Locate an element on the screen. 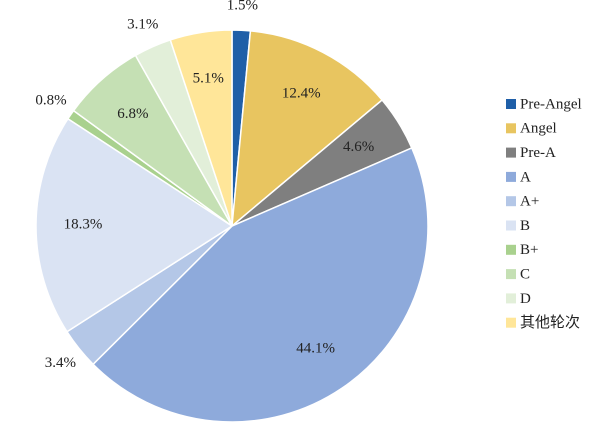 This screenshot has height=446, width=604. legend-label: Pre-Angel is located at coordinates (551, 104).